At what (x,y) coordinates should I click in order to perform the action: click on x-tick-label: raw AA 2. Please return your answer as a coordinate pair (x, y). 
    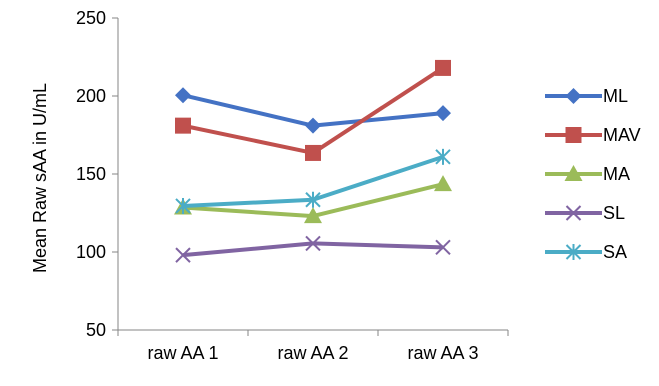
    Looking at the image, I should click on (312, 353).